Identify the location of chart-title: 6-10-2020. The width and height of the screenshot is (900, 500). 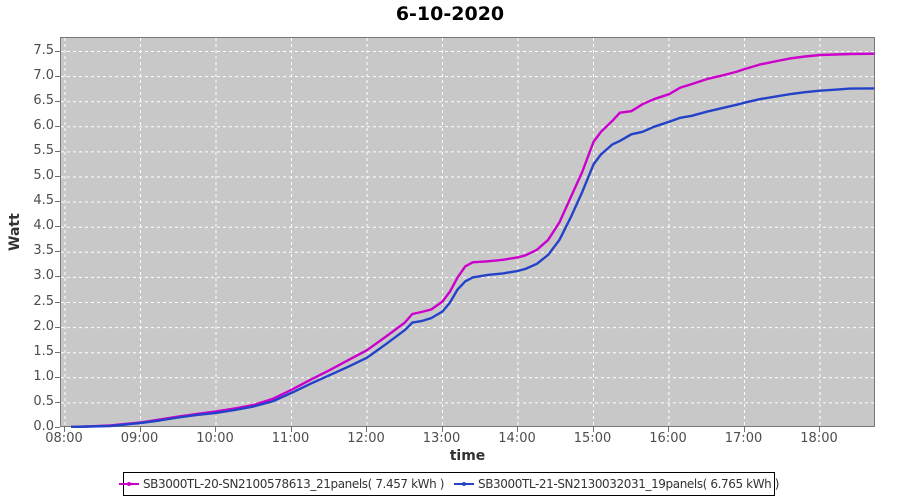
(450, 14).